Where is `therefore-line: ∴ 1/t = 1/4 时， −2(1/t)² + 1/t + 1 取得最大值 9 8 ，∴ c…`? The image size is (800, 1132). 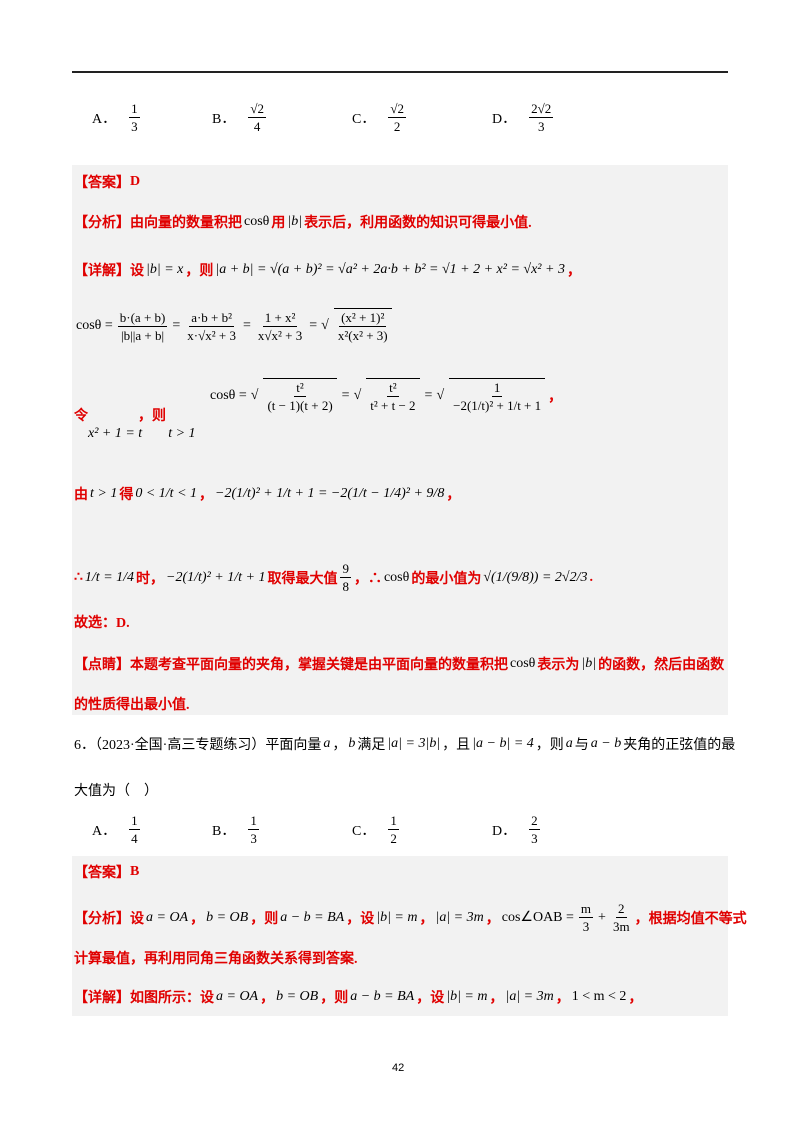
therefore-line: ∴ 1/t = 1/4 时， −2(1/t)² + 1/t + 1 取得最大值 9 8 ，∴ c… is located at coordinates (333, 577).